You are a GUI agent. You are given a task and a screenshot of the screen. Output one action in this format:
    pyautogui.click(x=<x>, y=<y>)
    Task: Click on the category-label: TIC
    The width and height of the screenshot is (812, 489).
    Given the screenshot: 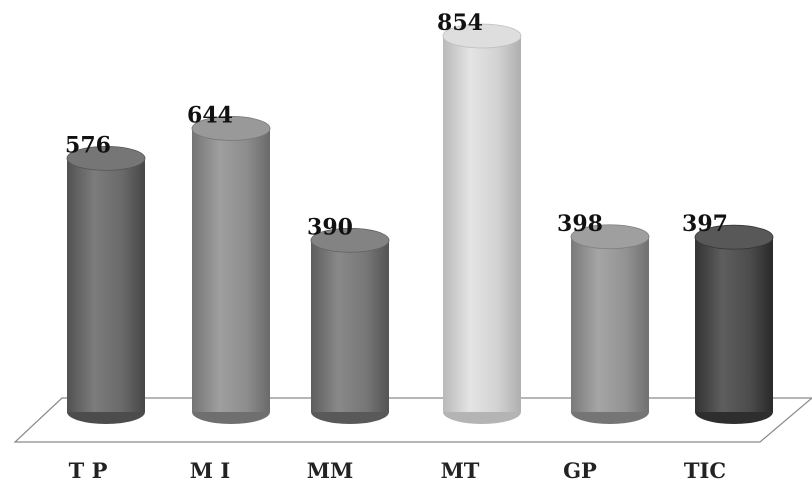 What is the action you would take?
    pyautogui.click(x=705, y=470)
    